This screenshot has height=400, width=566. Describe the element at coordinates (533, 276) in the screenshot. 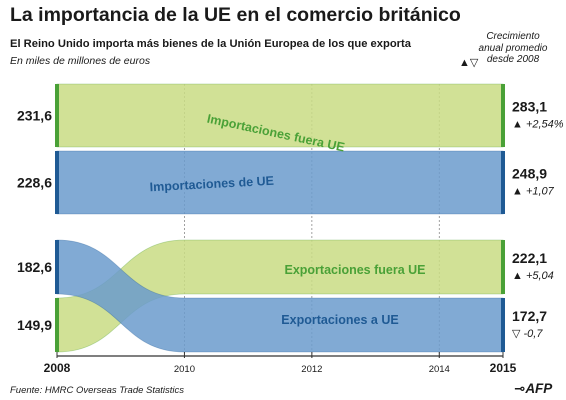

I see `growth-value-1-0: ▲ +5,04` at that location.